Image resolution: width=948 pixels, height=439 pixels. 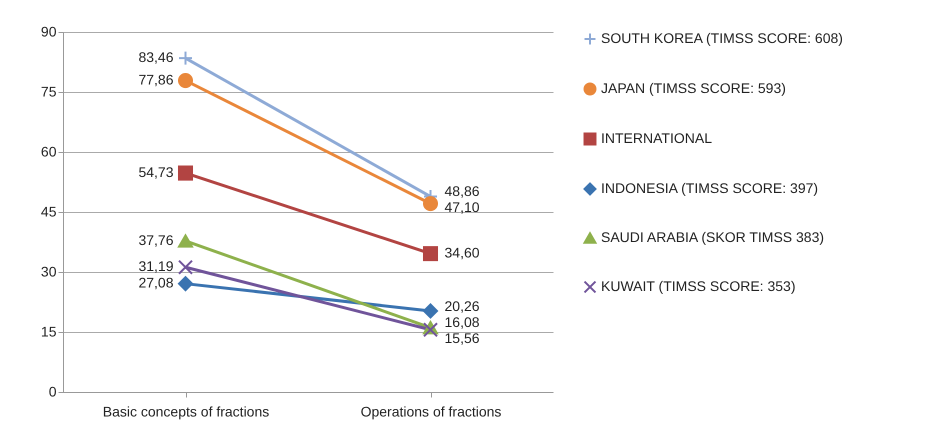 What do you see at coordinates (48, 332) in the screenshot?
I see `y-tick-label: 15` at bounding box center [48, 332].